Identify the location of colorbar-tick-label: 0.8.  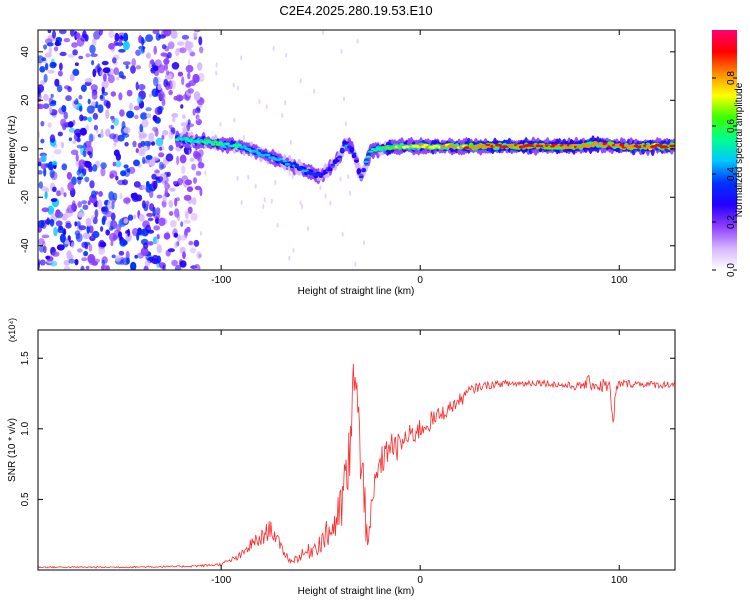
(731, 78).